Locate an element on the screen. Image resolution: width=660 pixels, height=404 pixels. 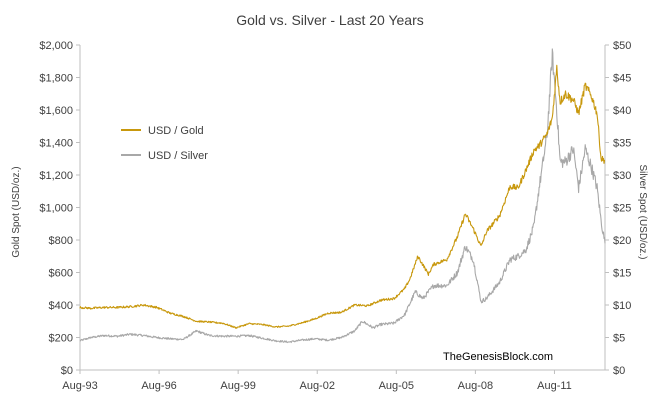
right-tick-label: $15 is located at coordinates (622, 274).